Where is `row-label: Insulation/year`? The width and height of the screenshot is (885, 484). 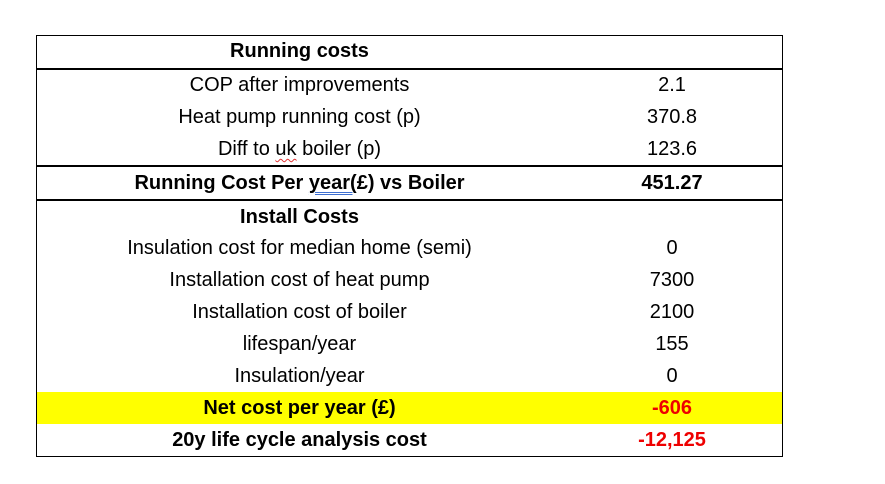 row-label: Insulation/year is located at coordinates (299, 375).